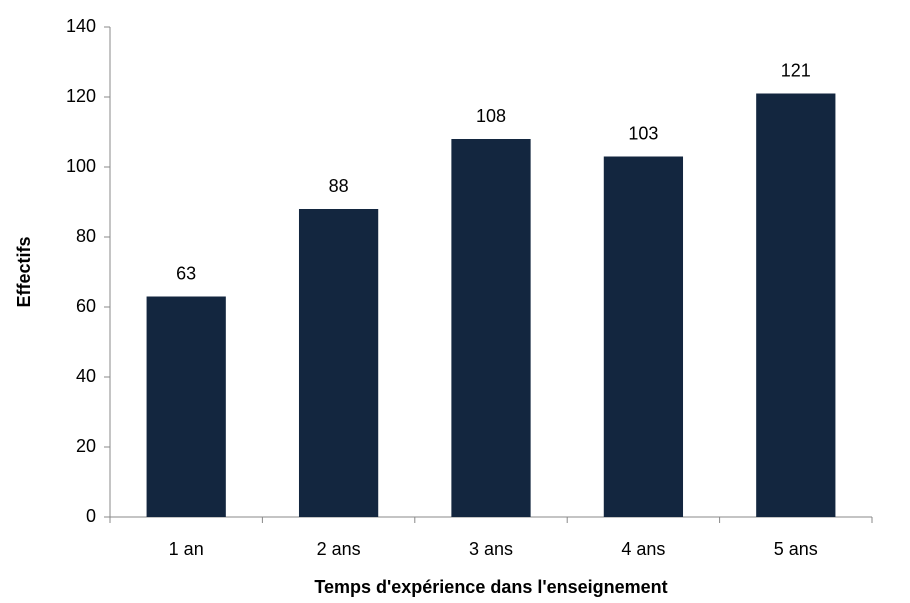  What do you see at coordinates (81, 166) in the screenshot?
I see `y-tick-label: 100` at bounding box center [81, 166].